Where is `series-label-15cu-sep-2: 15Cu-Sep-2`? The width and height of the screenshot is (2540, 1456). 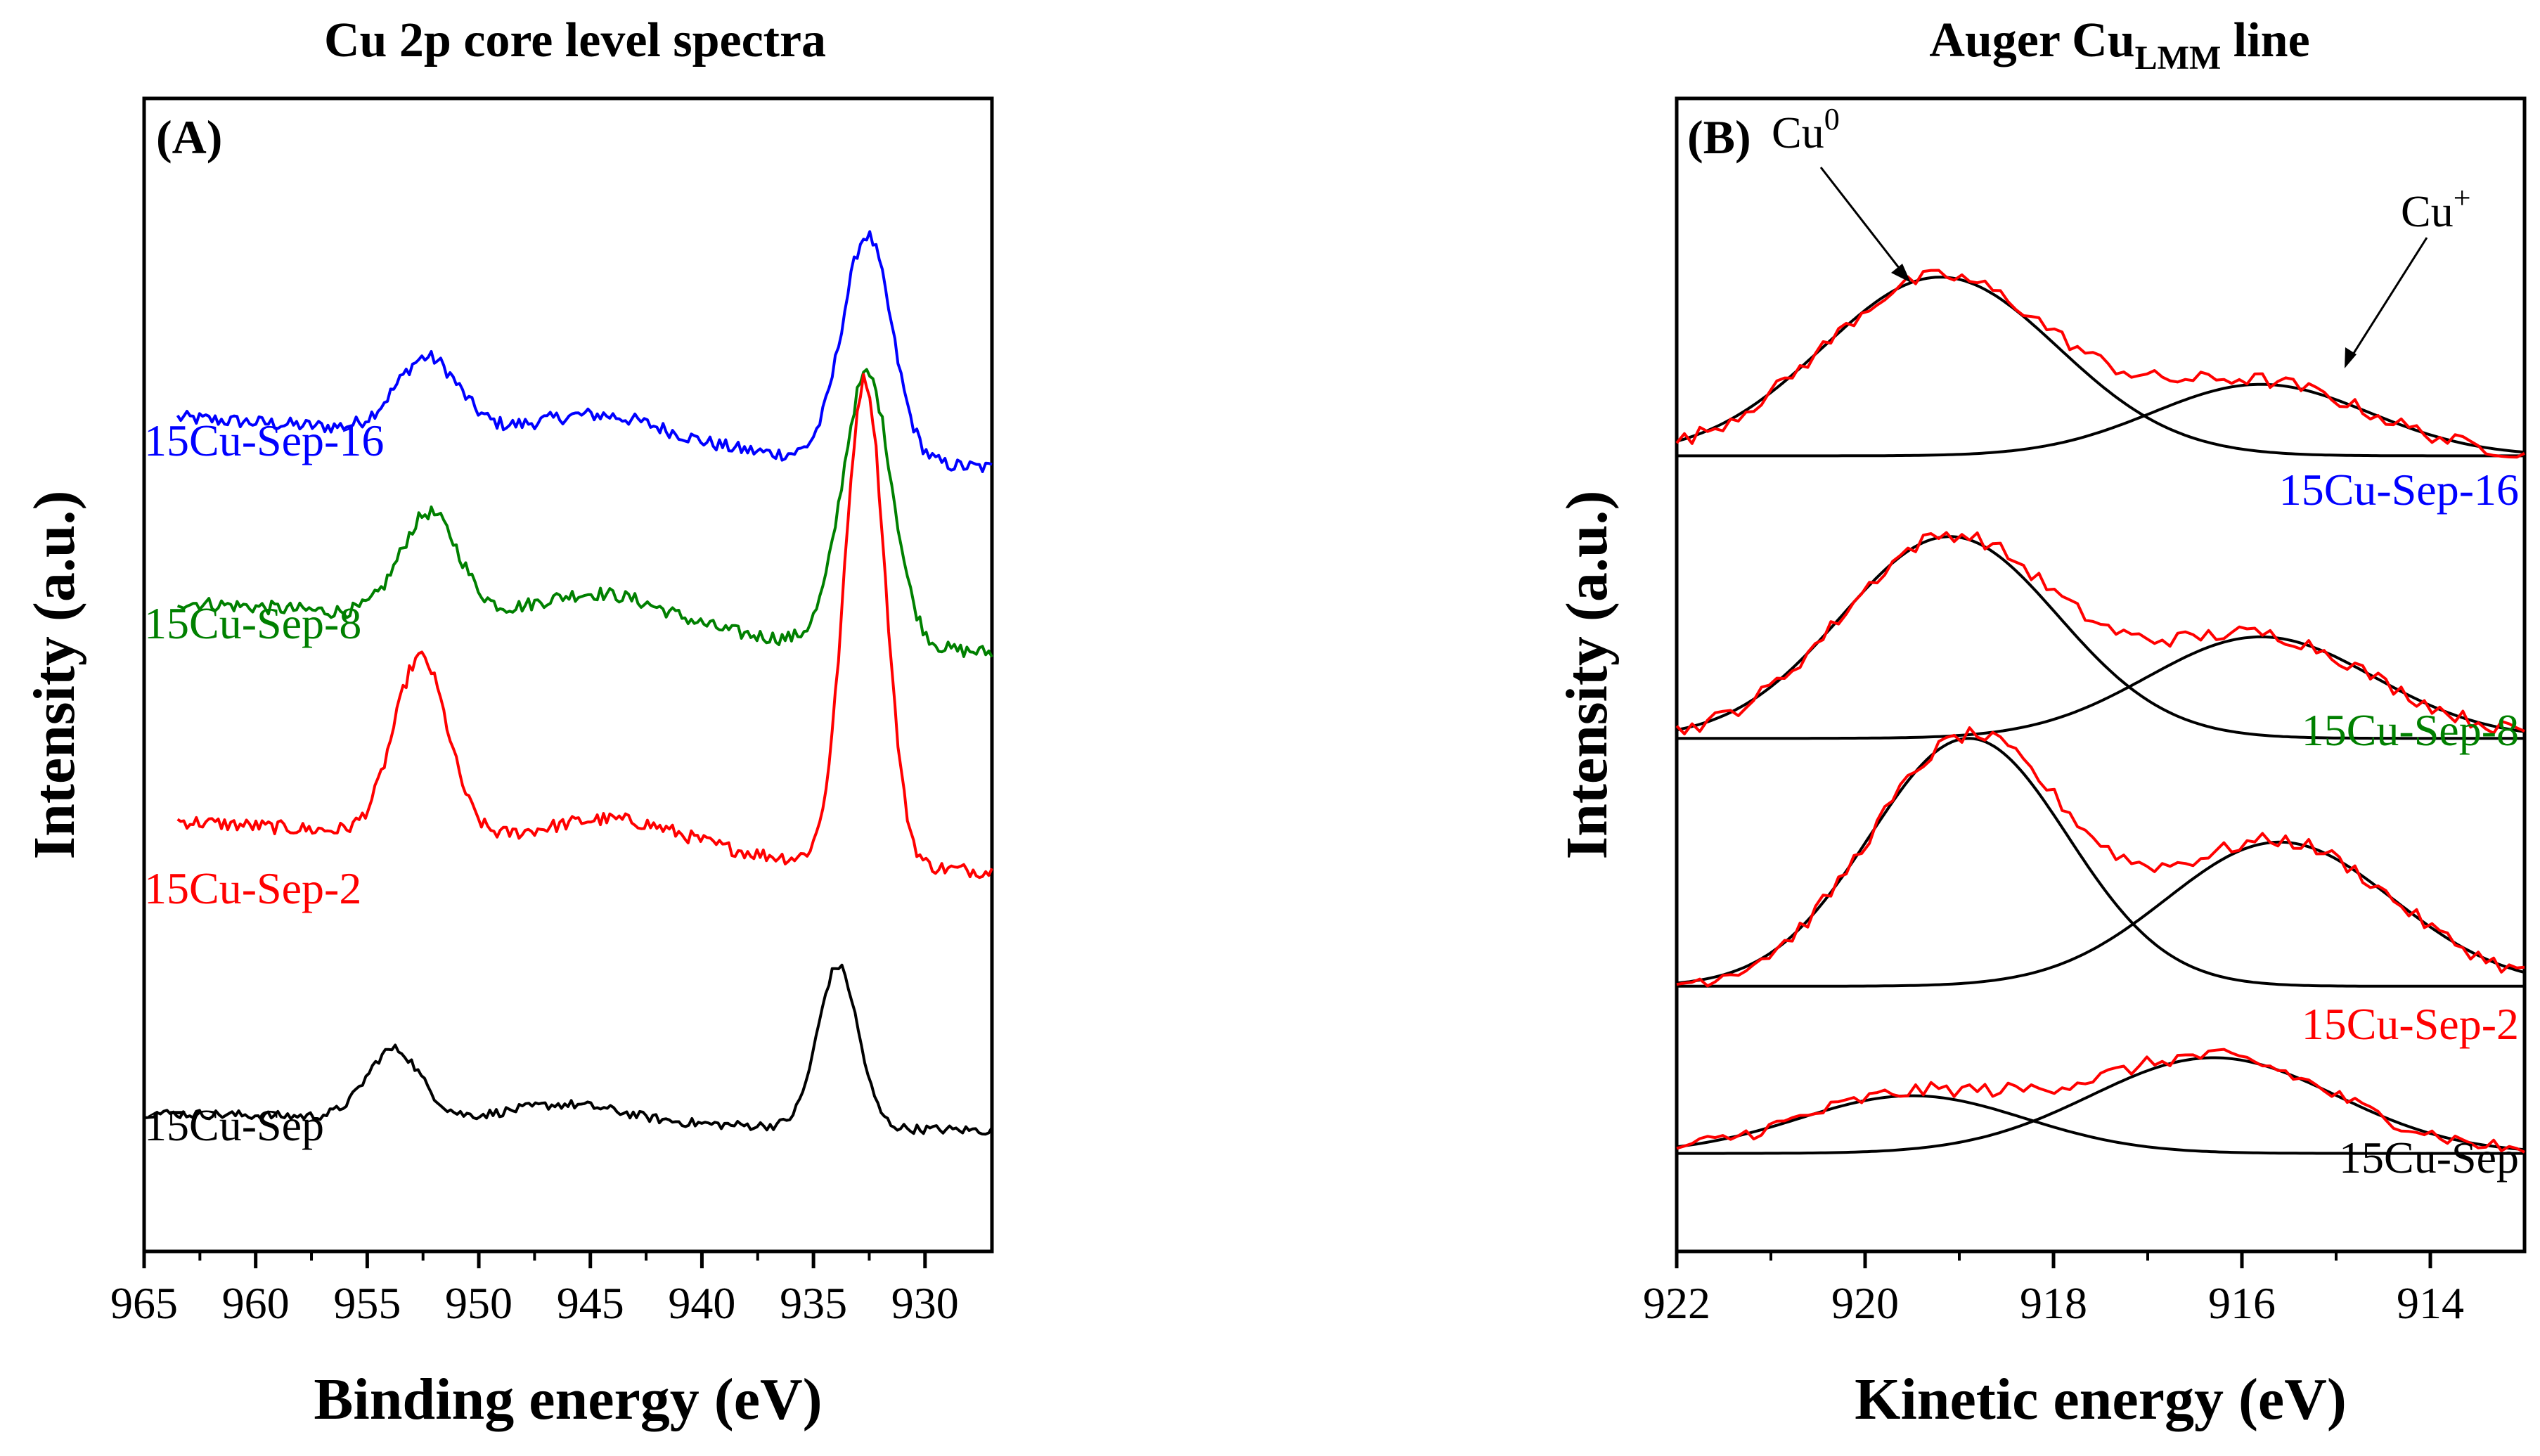 series-label-15cu-sep-2: 15Cu-Sep-2 is located at coordinates (252, 888).